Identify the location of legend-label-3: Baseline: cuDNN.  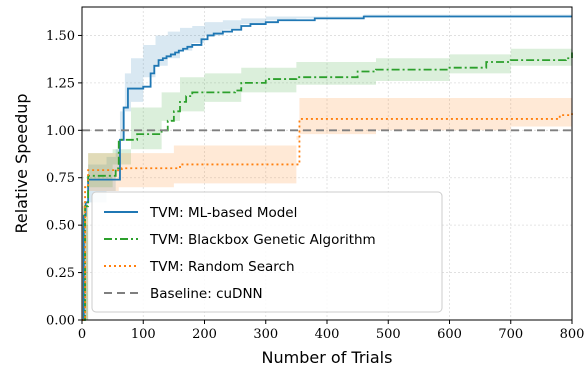
(206, 294).